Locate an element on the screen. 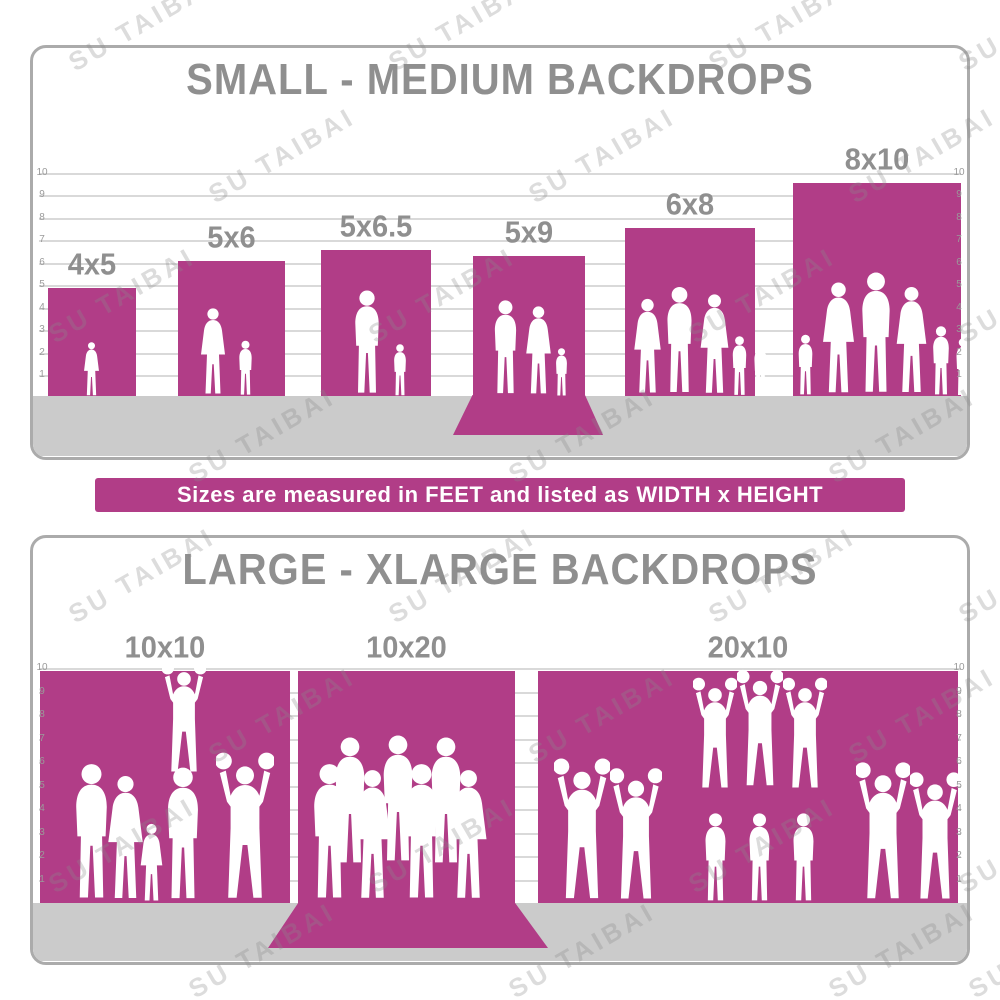 The image size is (1000, 1000). silhouettes-family-celebrating is located at coordinates (175, 781).